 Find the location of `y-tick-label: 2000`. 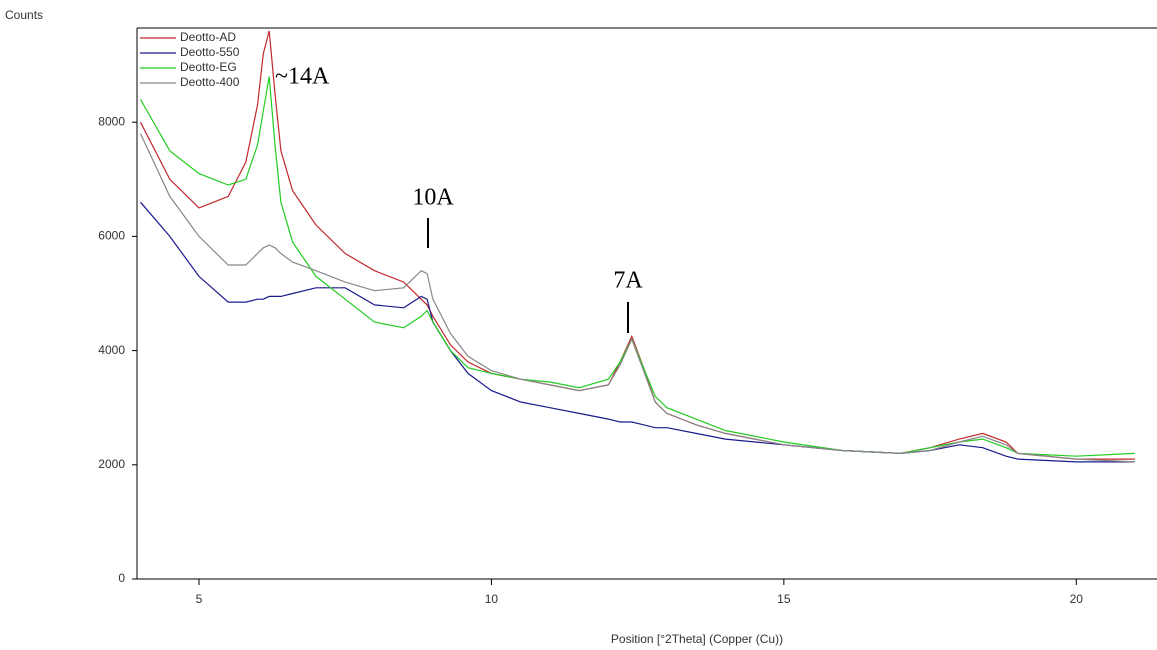

y-tick-label: 2000 is located at coordinates (111, 464).